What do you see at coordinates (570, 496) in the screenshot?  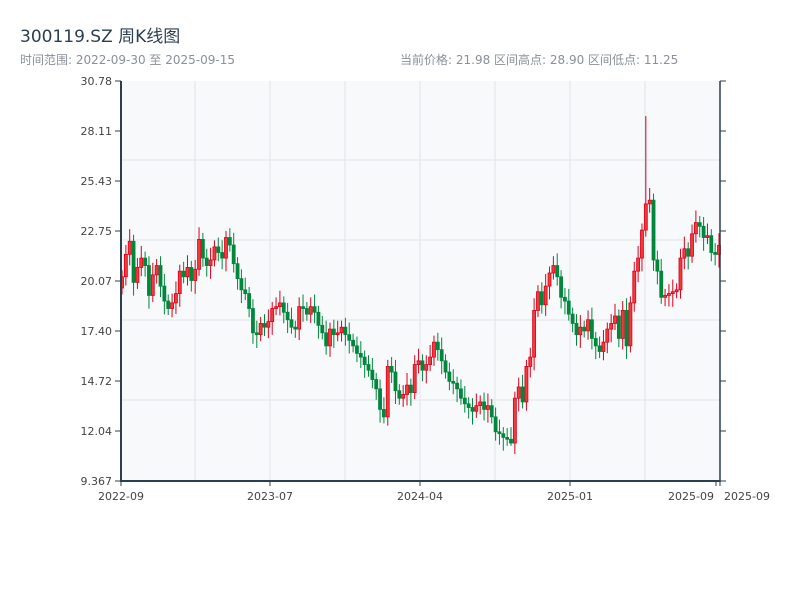 I see `x-tick-label: 2025-01` at bounding box center [570, 496].